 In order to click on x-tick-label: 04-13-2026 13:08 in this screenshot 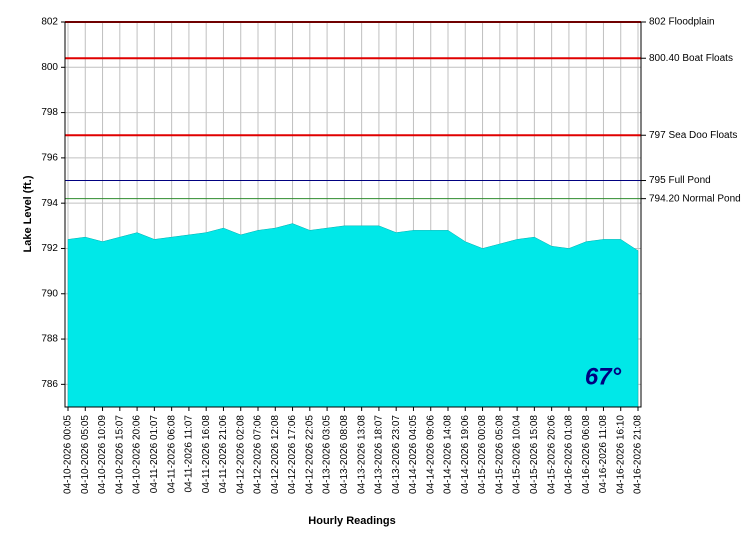, I will do `click(361, 454)`.